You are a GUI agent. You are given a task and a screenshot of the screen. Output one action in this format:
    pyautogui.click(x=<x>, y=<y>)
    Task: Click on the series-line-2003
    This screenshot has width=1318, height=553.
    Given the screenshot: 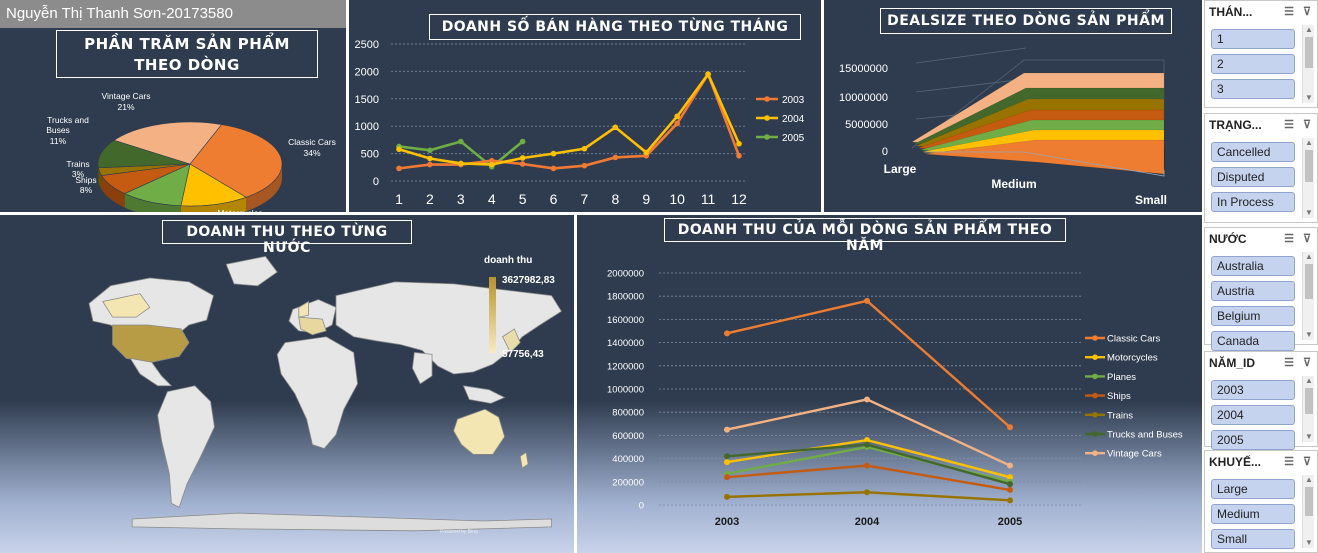 What is the action you would take?
    pyautogui.click(x=569, y=120)
    